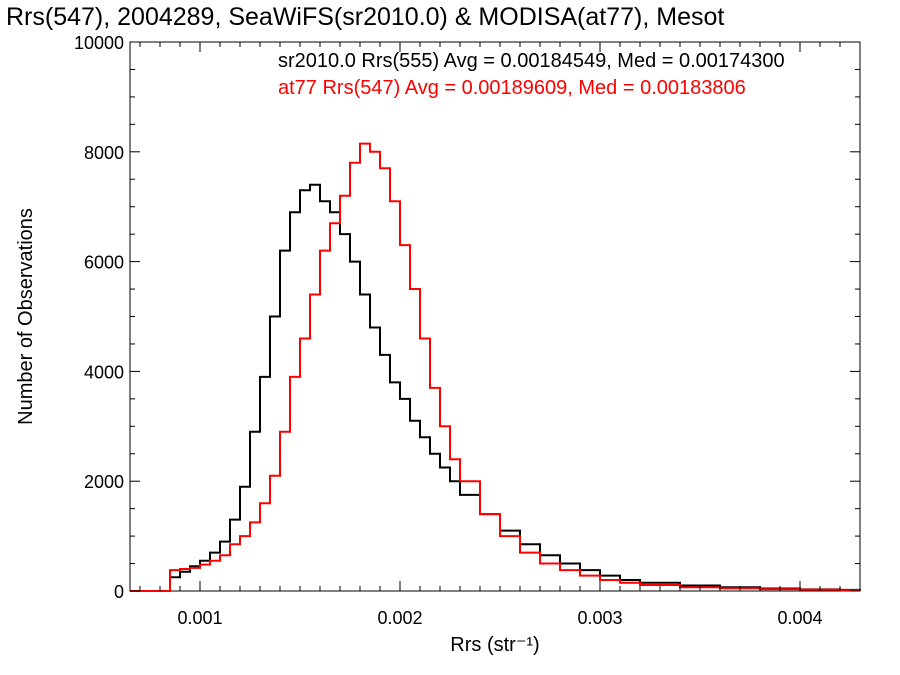 This screenshot has width=900, height=675. Describe the element at coordinates (99, 43) in the screenshot. I see `y-tick-label: 10000` at that location.